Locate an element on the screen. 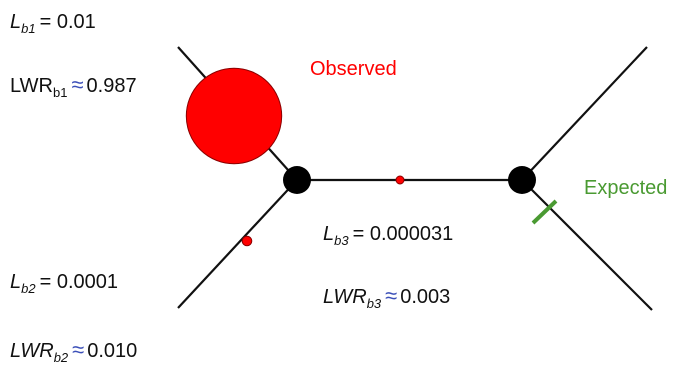 The image size is (687, 379). label-length-b3: Lb3 = 0.000031 is located at coordinates (388, 235).